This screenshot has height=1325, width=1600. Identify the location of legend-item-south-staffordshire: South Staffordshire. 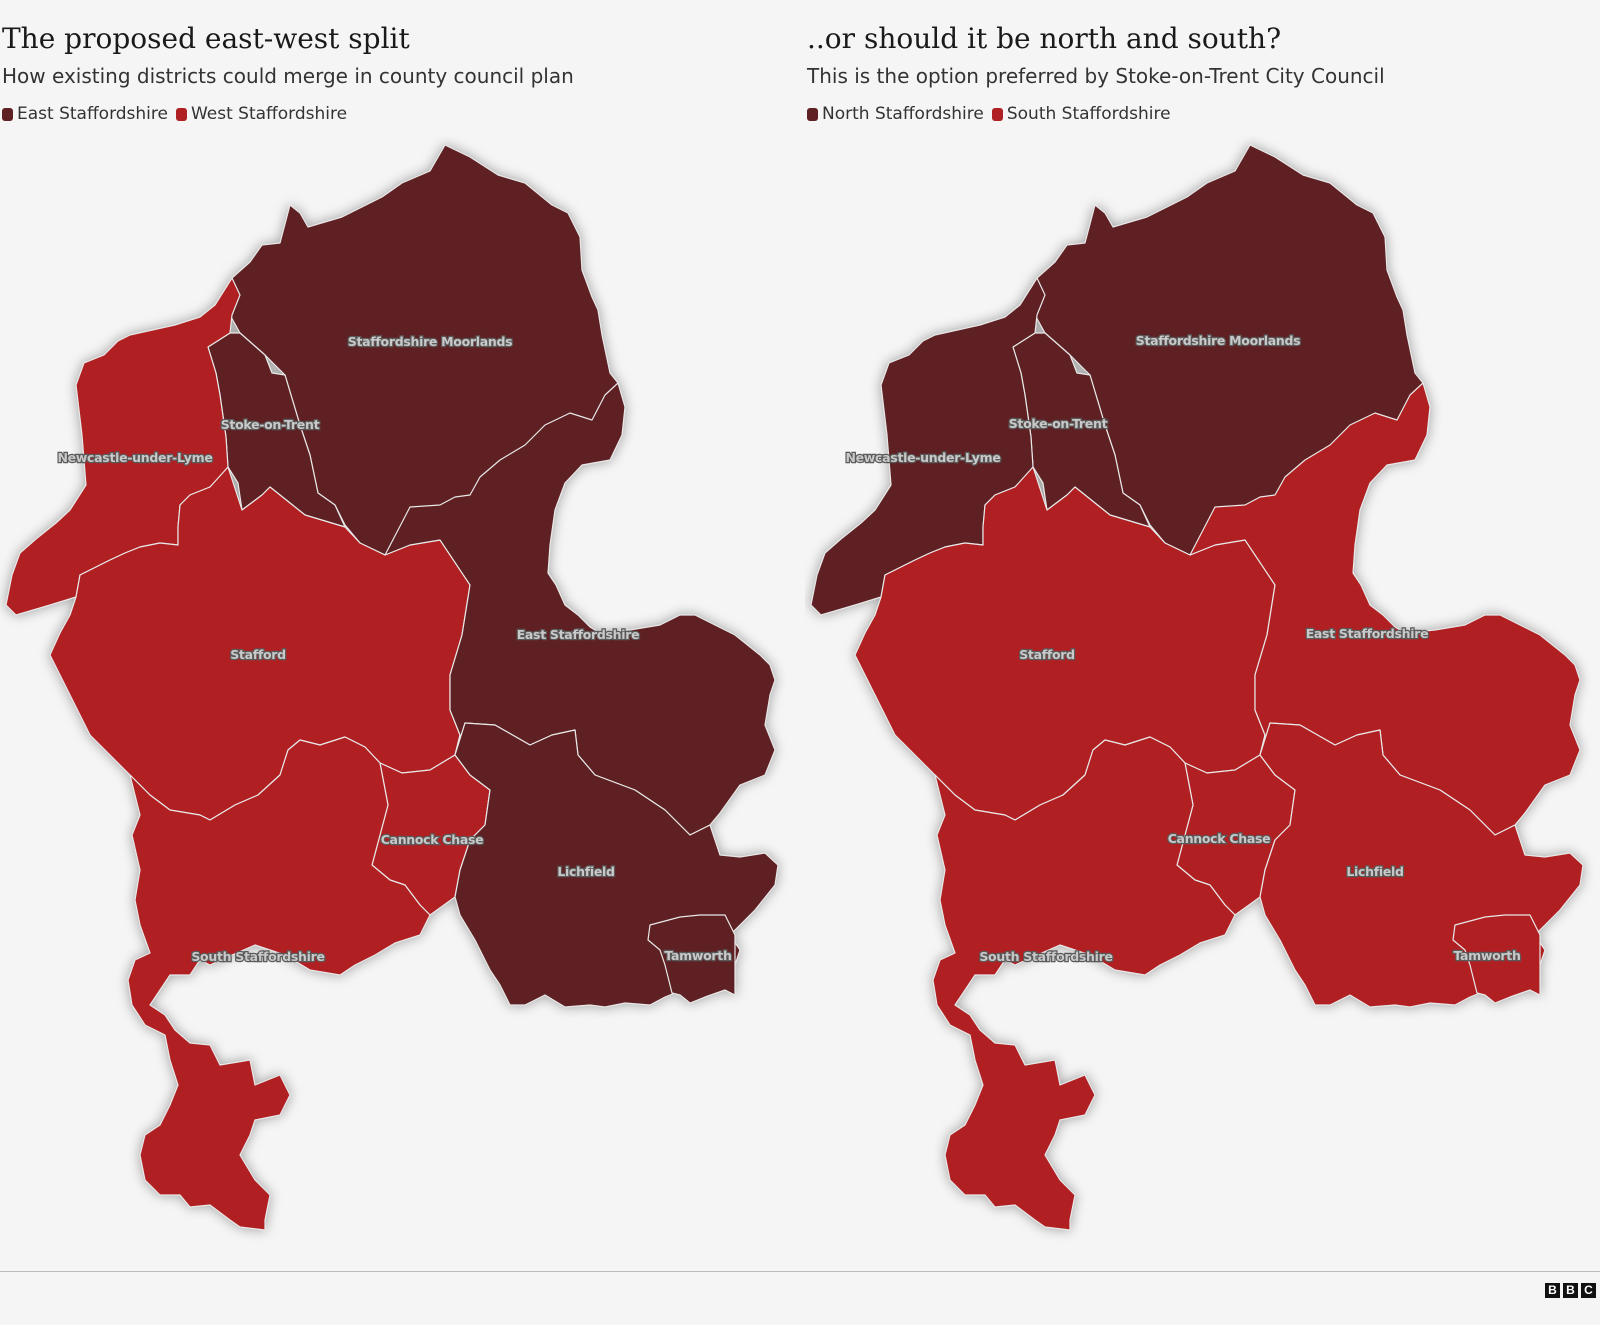
(1081, 114).